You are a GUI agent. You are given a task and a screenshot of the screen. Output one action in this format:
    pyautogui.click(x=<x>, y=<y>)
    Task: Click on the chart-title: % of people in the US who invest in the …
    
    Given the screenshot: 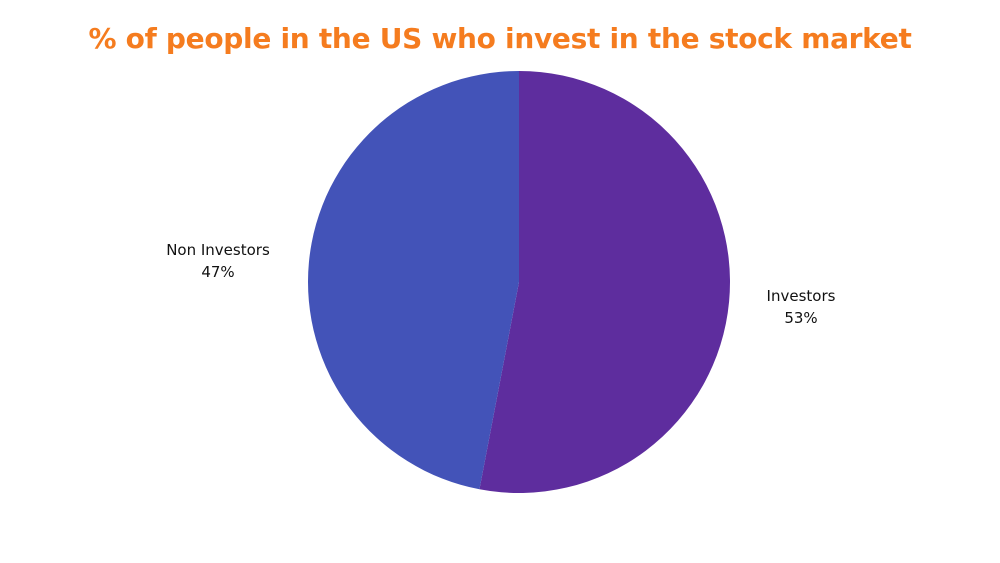 What is the action you would take?
    pyautogui.click(x=500, y=38)
    